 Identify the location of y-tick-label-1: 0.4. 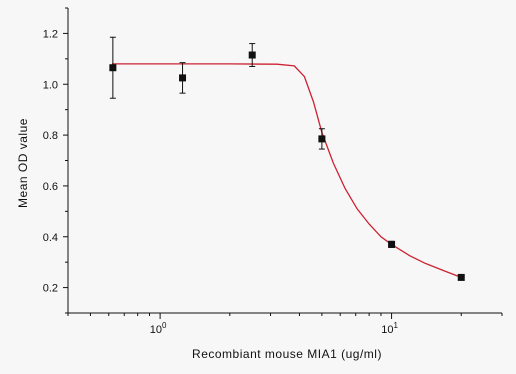
(50, 238).